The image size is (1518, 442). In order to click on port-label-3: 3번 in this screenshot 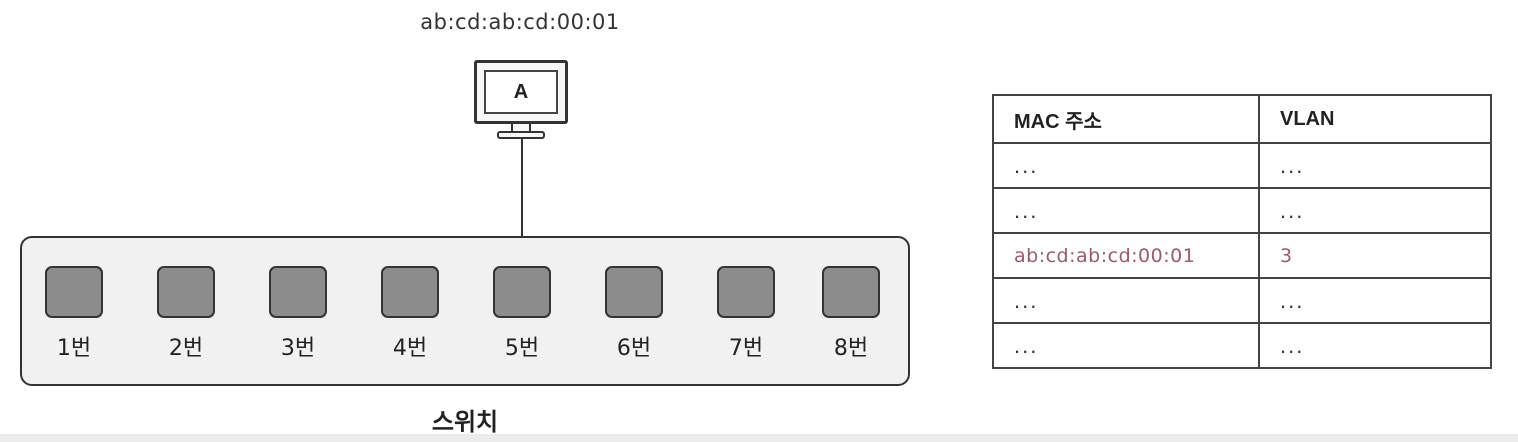, I will do `click(298, 348)`.